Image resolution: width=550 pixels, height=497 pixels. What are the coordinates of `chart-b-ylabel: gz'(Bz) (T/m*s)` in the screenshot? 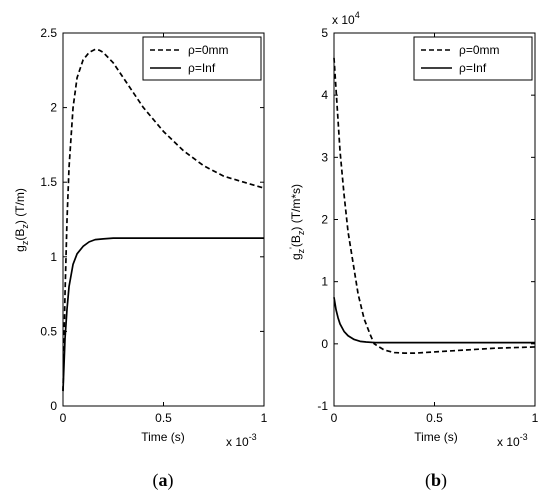 It's located at (297, 222).